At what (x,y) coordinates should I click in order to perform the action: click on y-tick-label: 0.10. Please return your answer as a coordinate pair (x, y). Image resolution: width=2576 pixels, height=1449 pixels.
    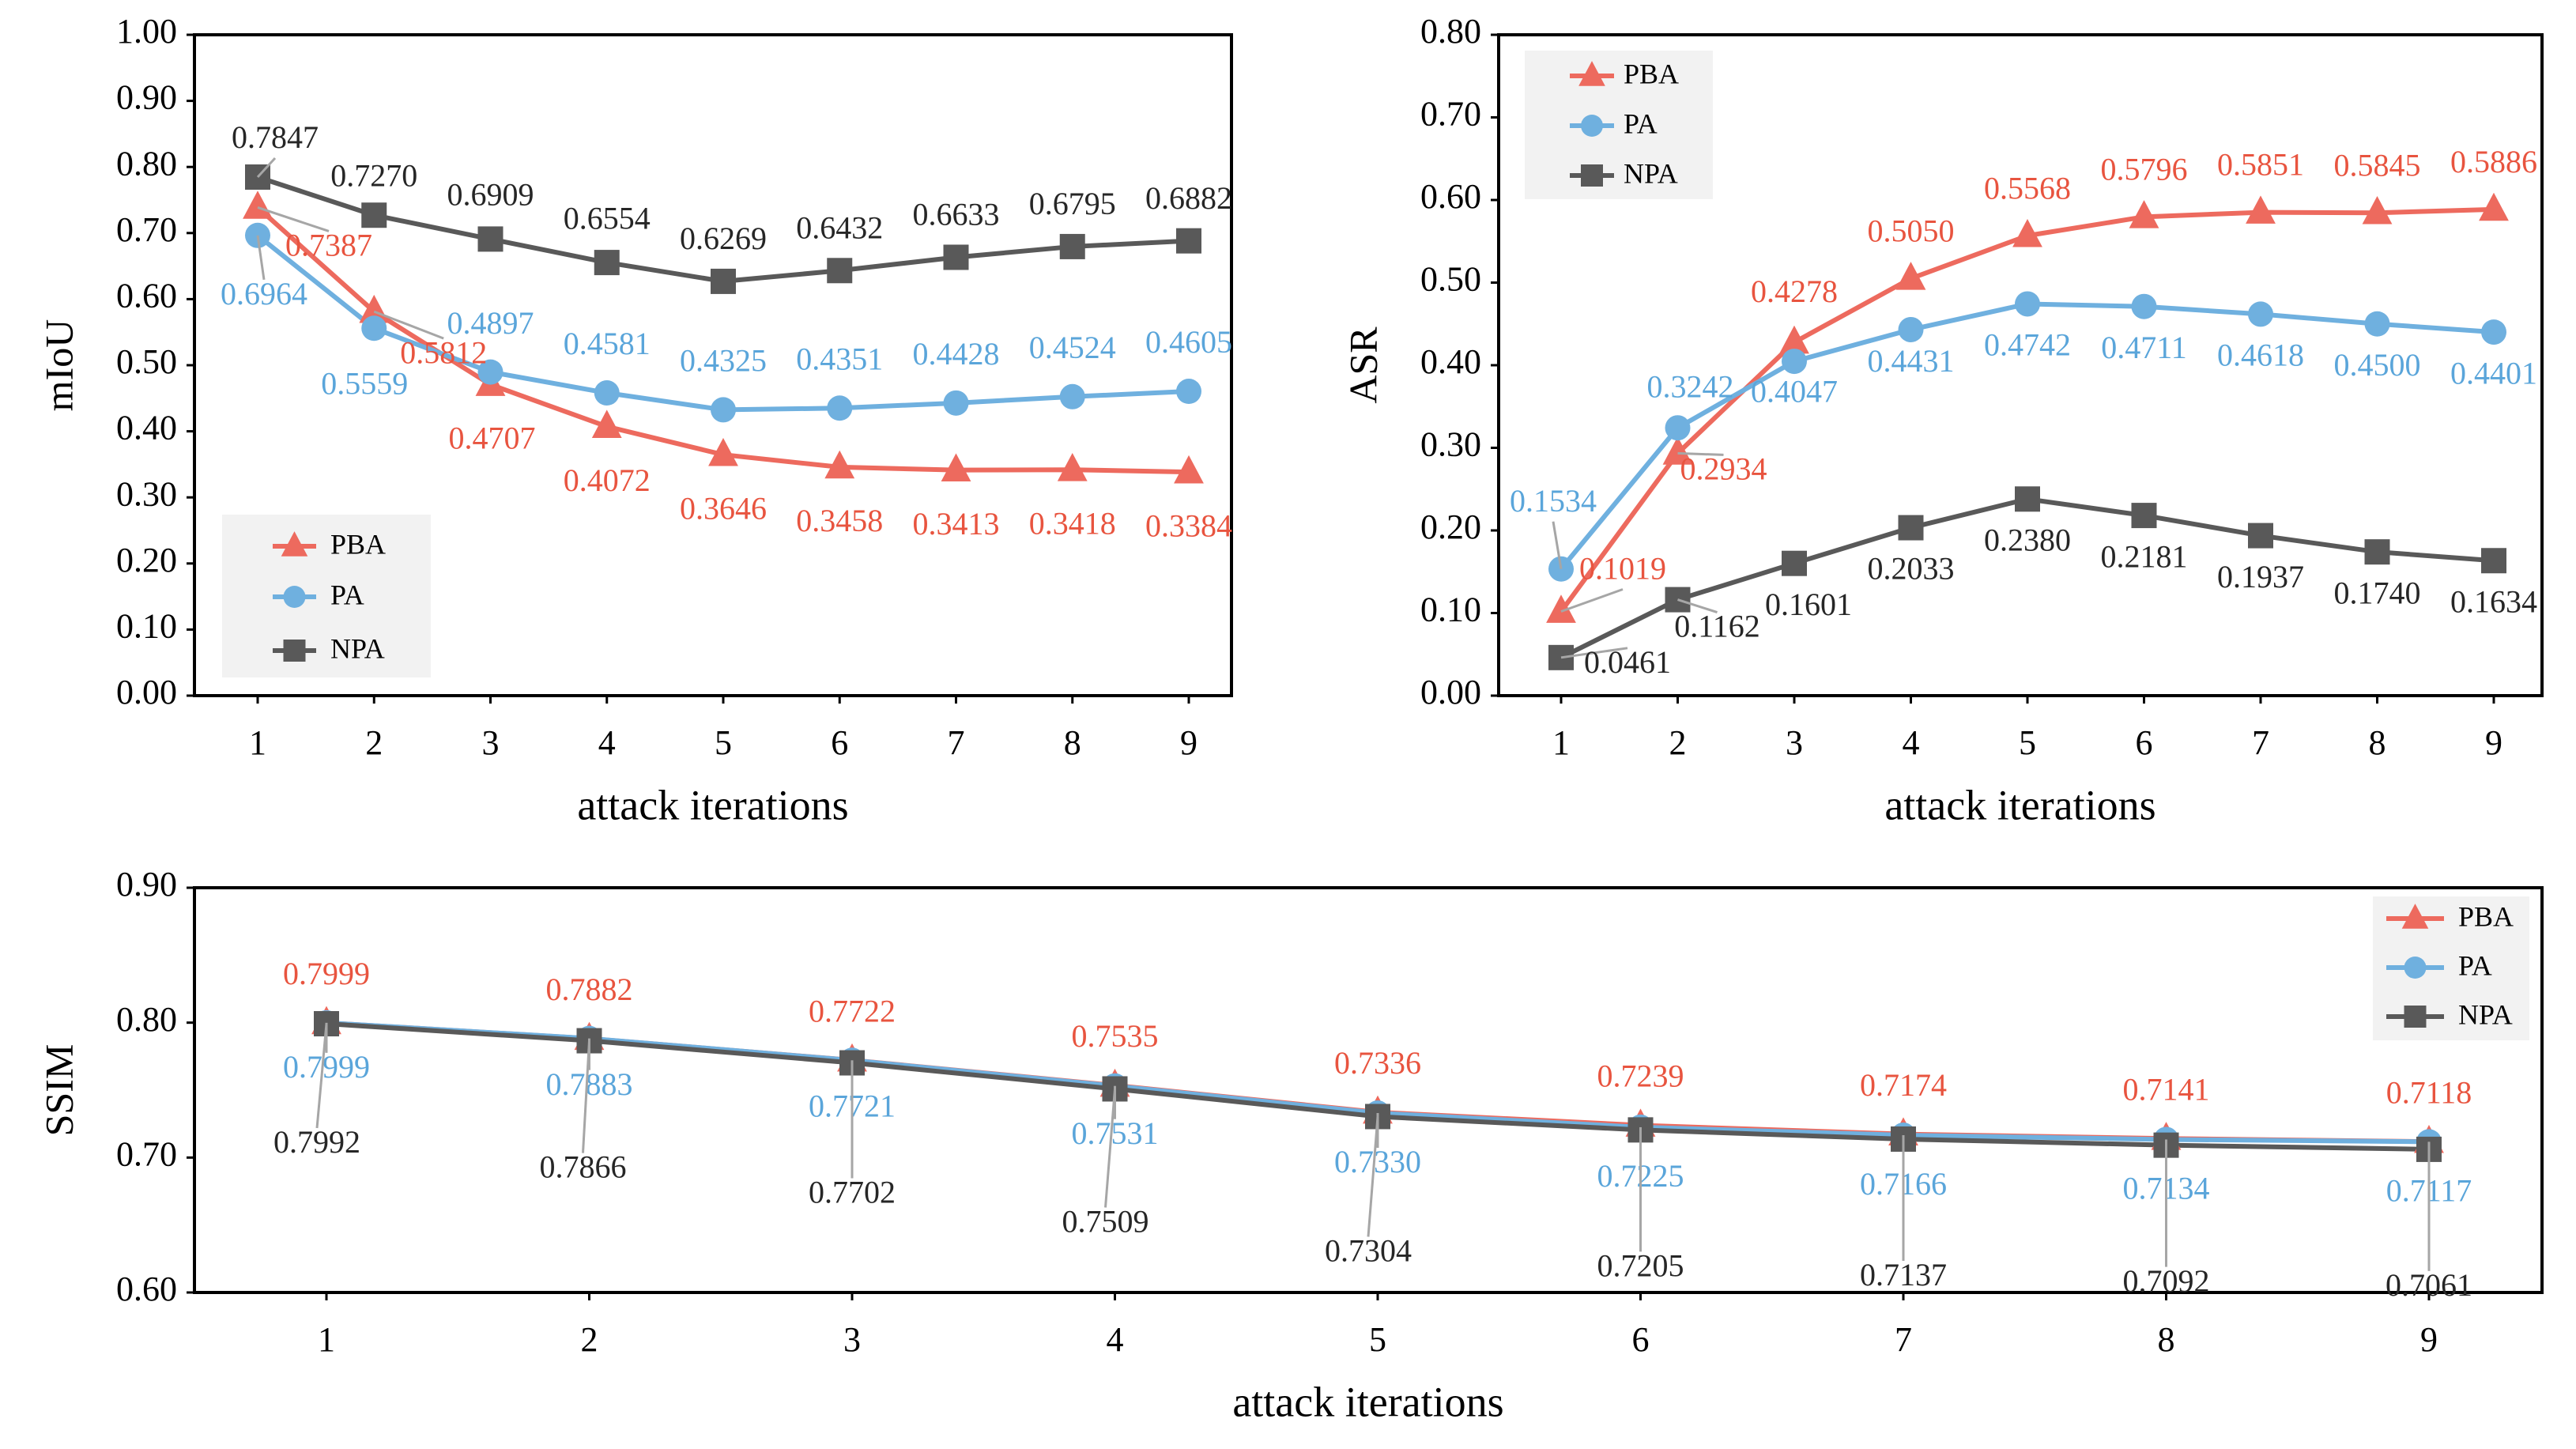
    Looking at the image, I should click on (146, 625).